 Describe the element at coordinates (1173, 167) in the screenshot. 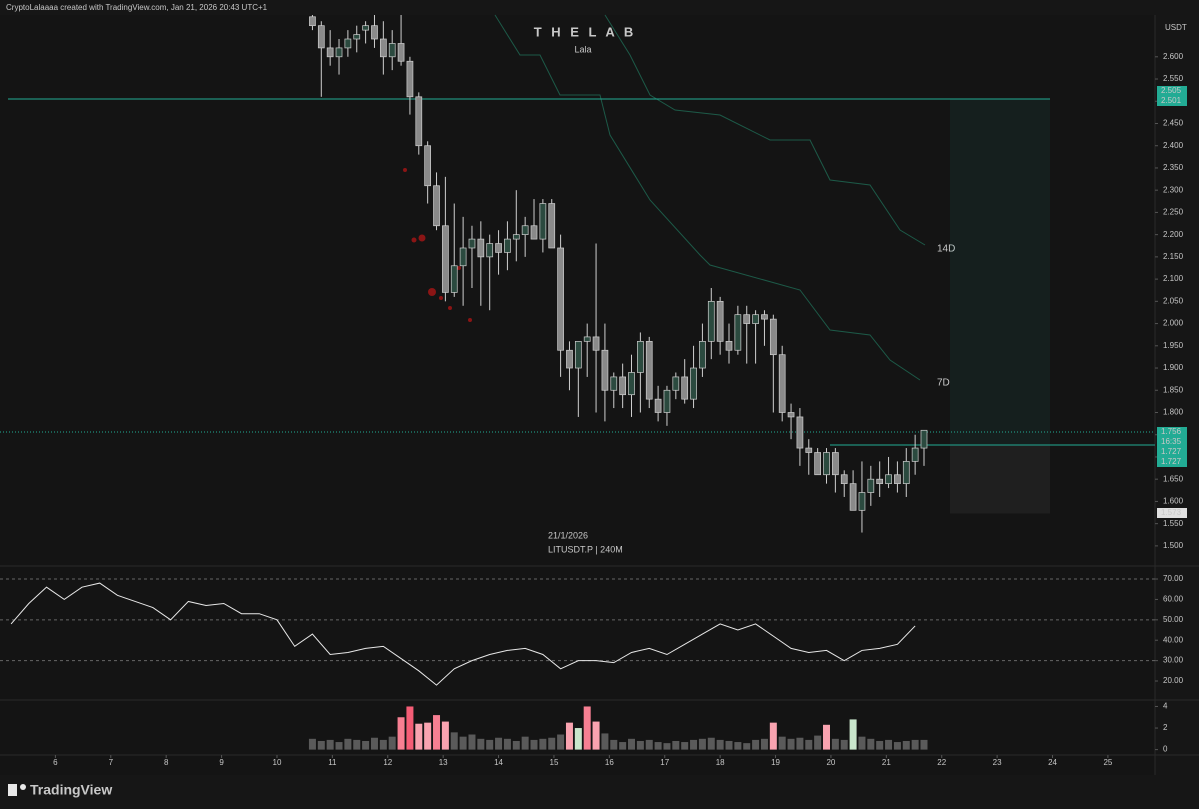

I see `y-tick-label: 2.350` at that location.